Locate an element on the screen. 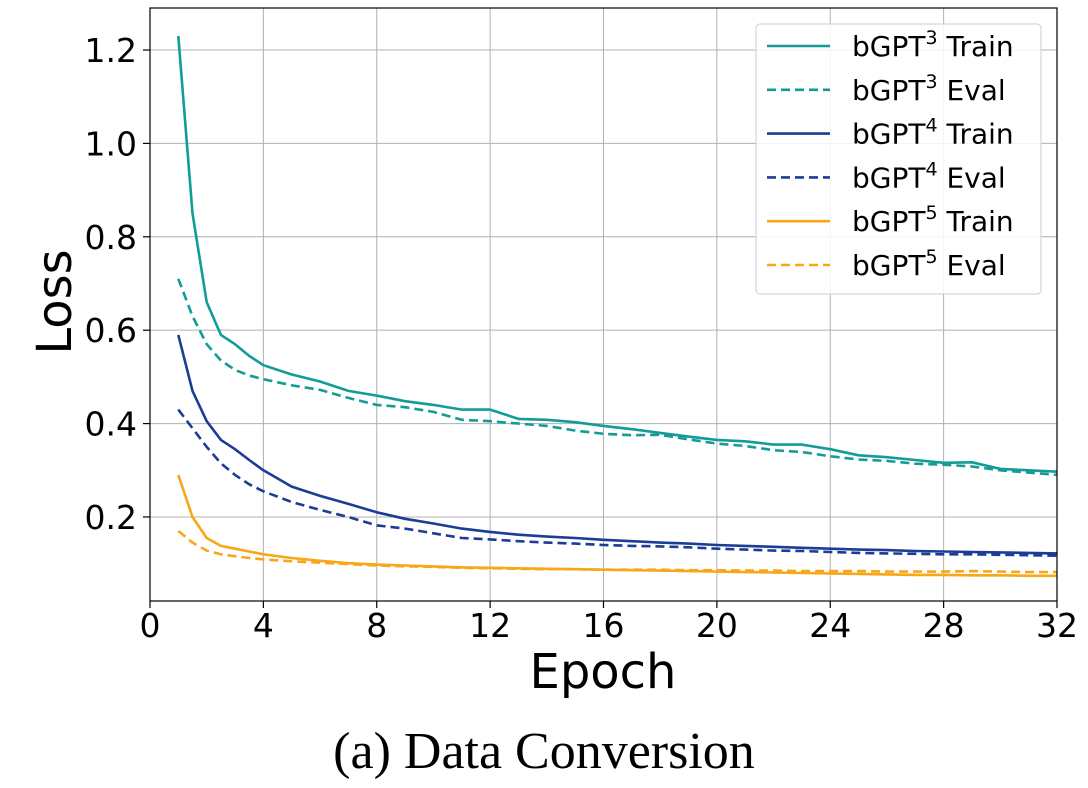 This screenshot has width=1088, height=788. figure-caption: (a) Data Conversion is located at coordinates (544, 751).